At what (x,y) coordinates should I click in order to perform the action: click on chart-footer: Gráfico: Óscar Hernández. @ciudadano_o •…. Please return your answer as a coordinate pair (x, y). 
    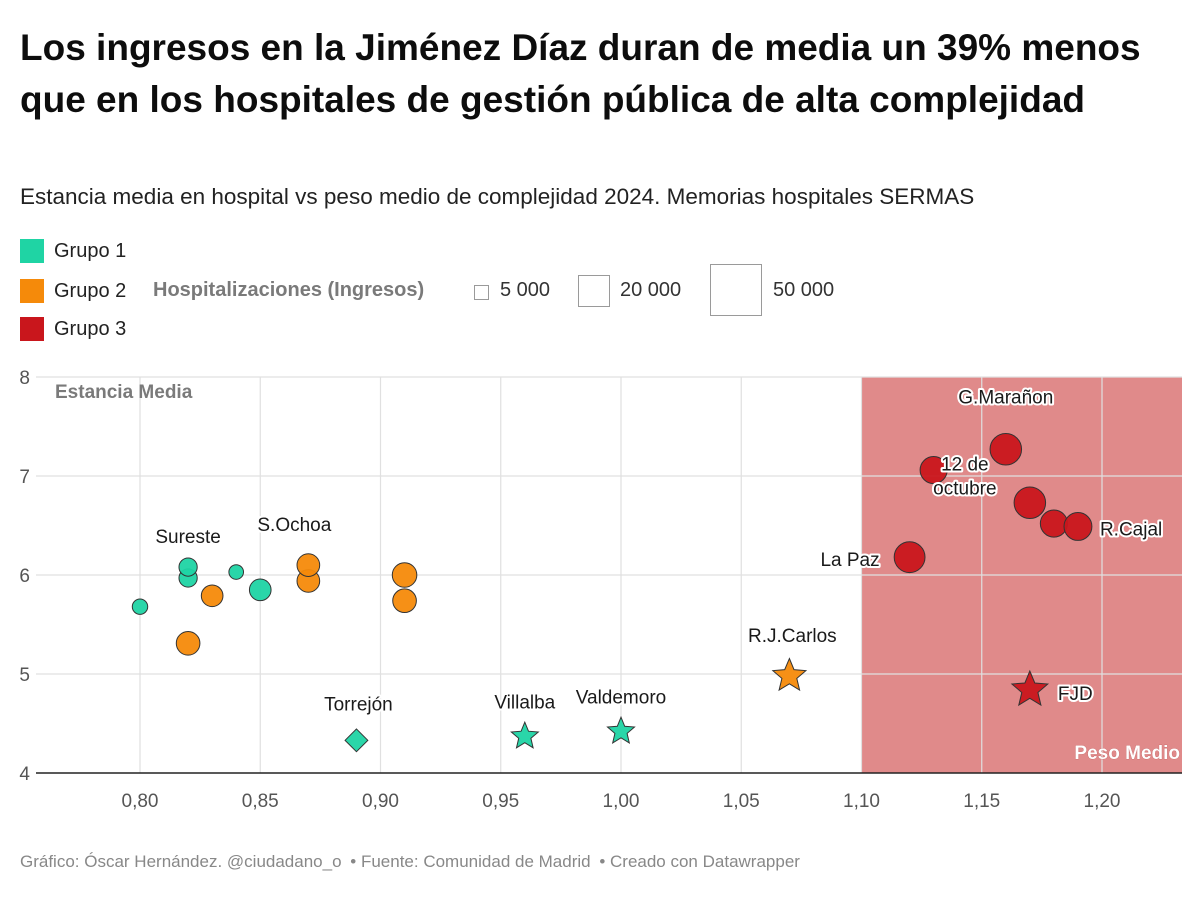
    Looking at the image, I should click on (412, 862).